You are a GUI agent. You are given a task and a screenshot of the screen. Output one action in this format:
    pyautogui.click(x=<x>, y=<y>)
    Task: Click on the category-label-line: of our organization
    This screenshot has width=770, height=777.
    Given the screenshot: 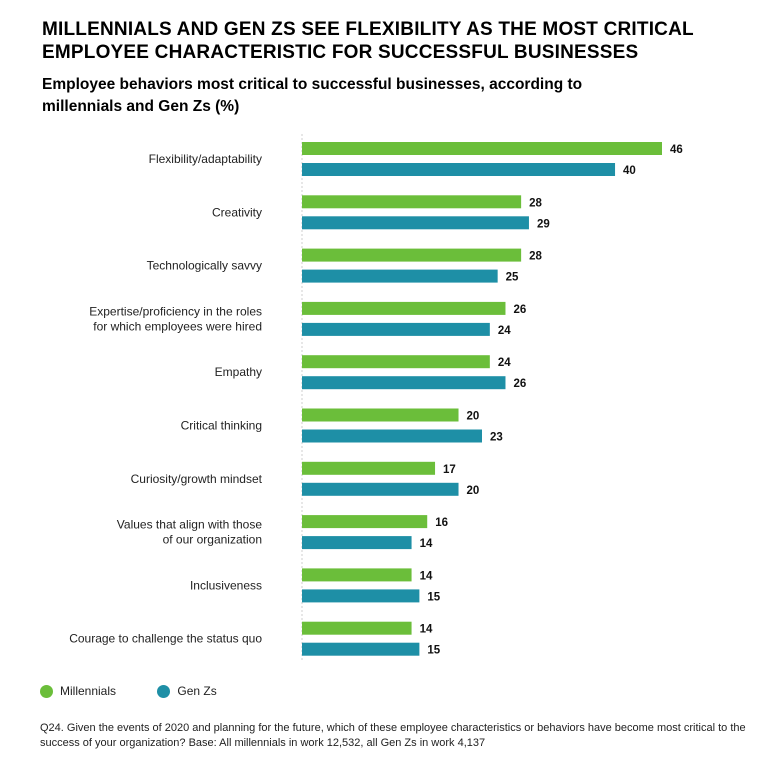 What is the action you would take?
    pyautogui.click(x=212, y=540)
    